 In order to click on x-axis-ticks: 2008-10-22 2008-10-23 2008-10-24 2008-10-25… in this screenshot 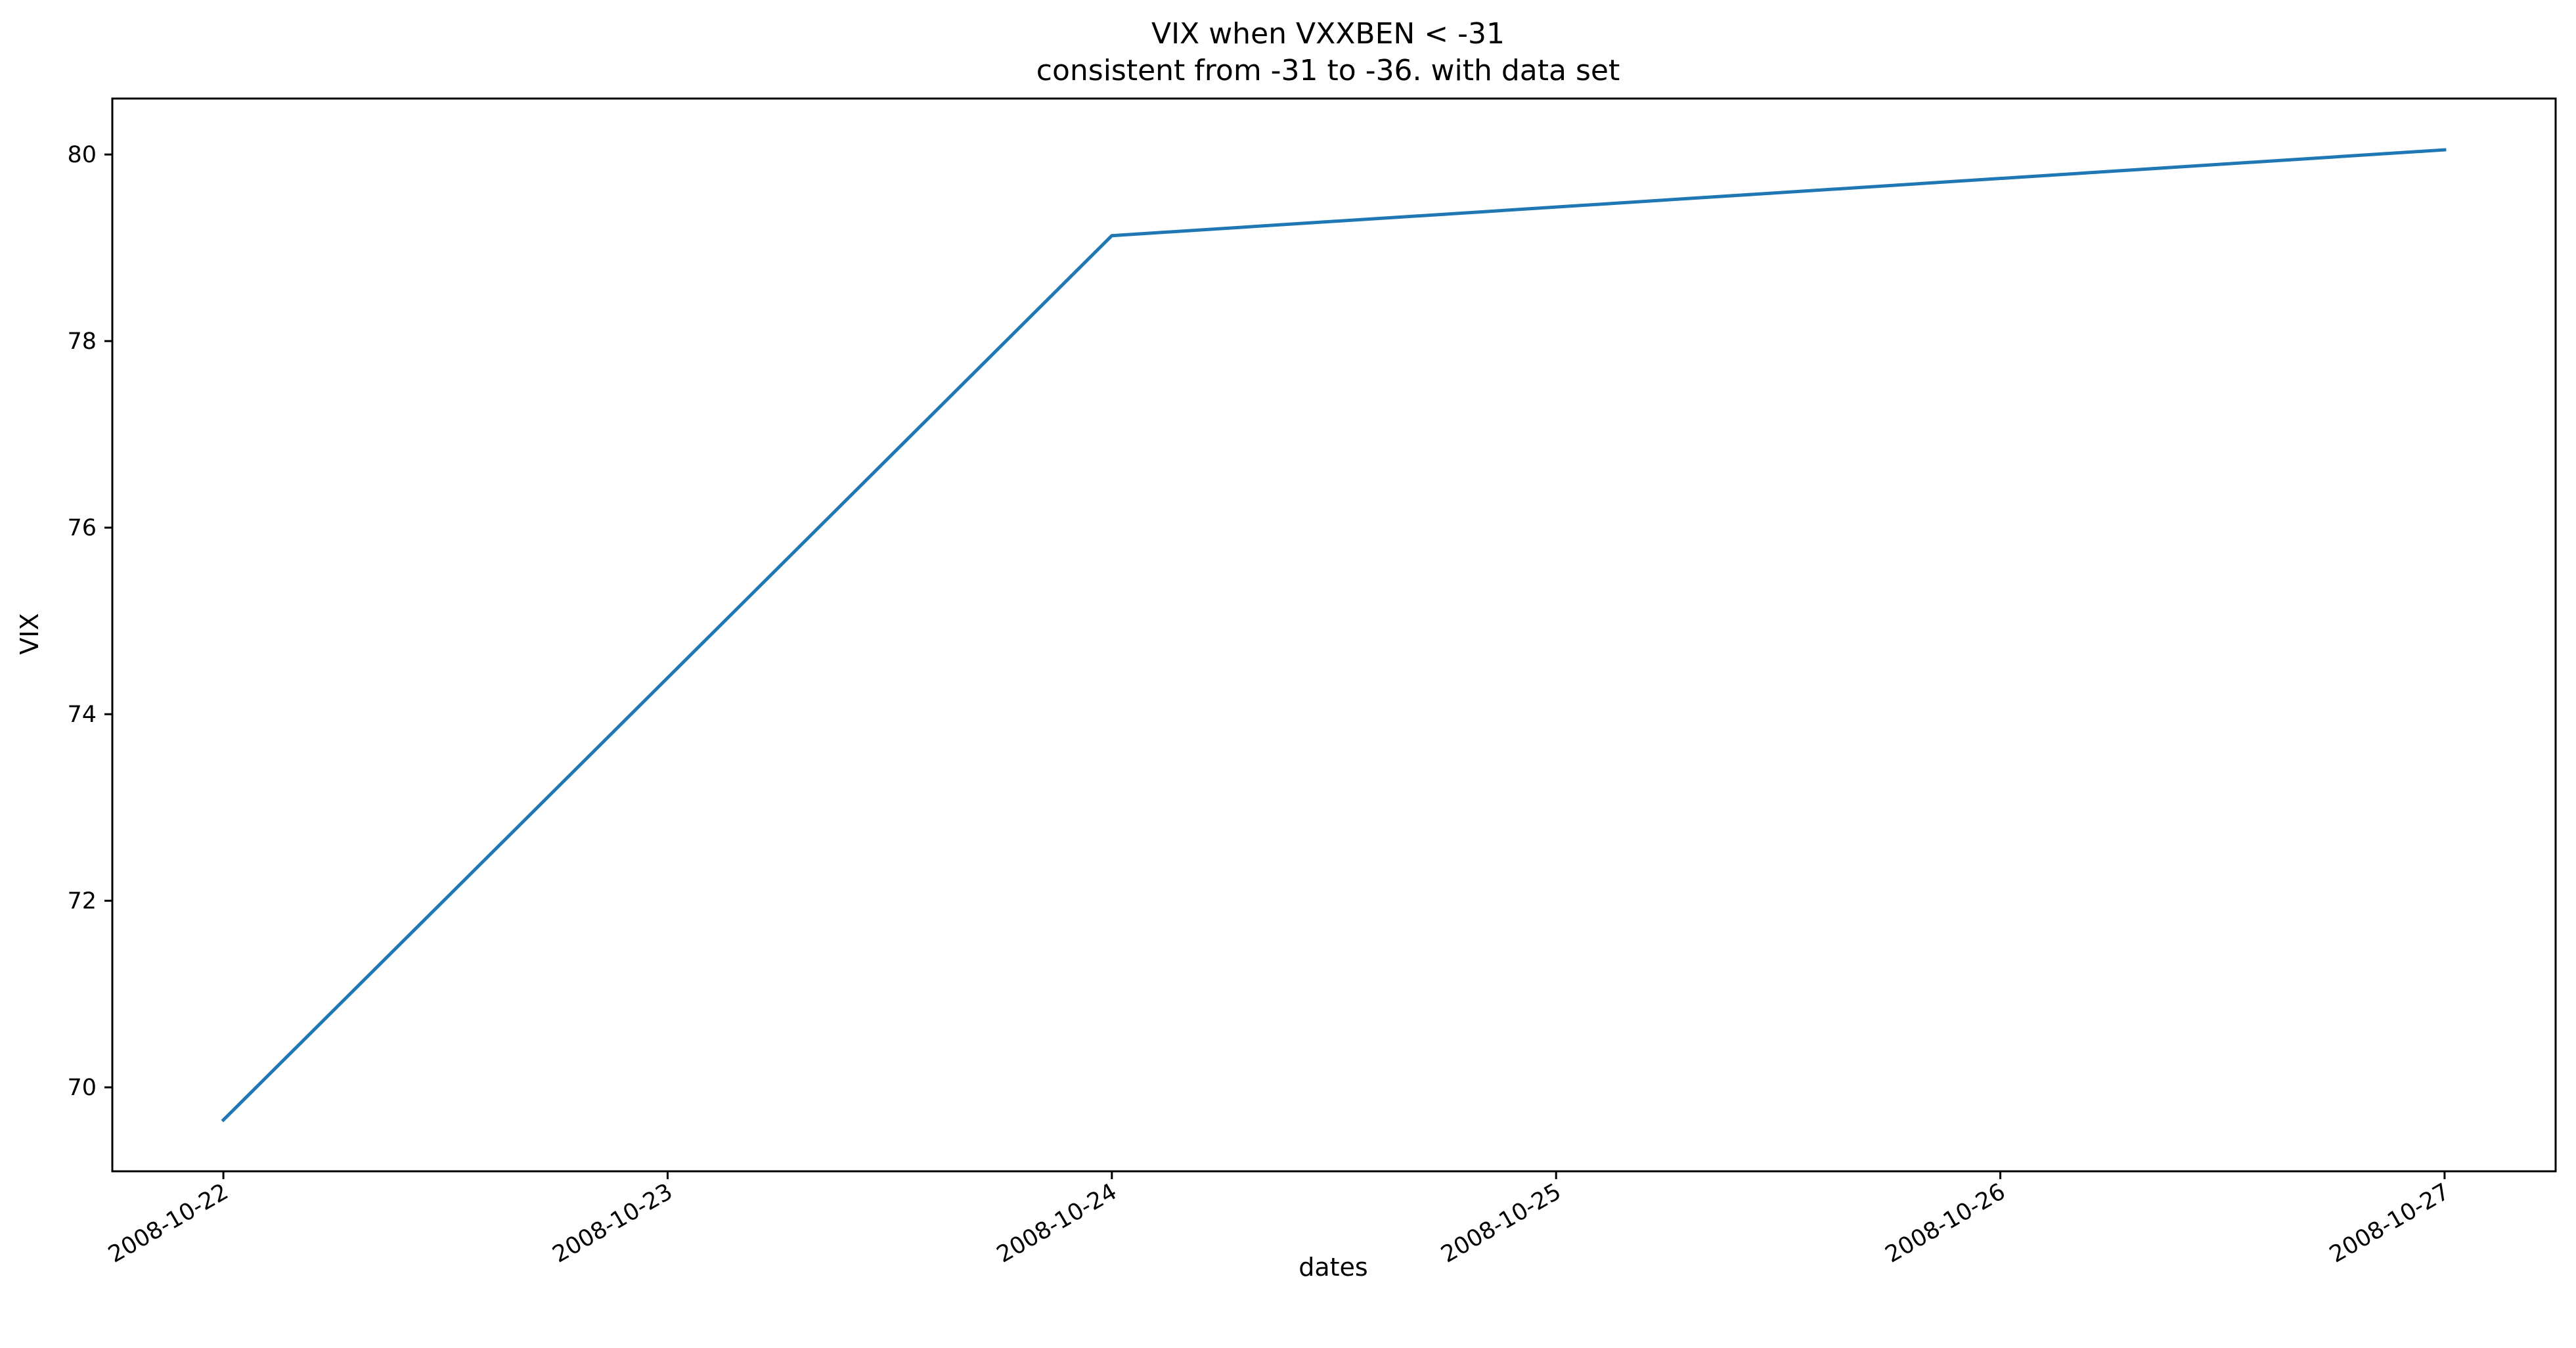, I will do `click(1279, 1219)`.